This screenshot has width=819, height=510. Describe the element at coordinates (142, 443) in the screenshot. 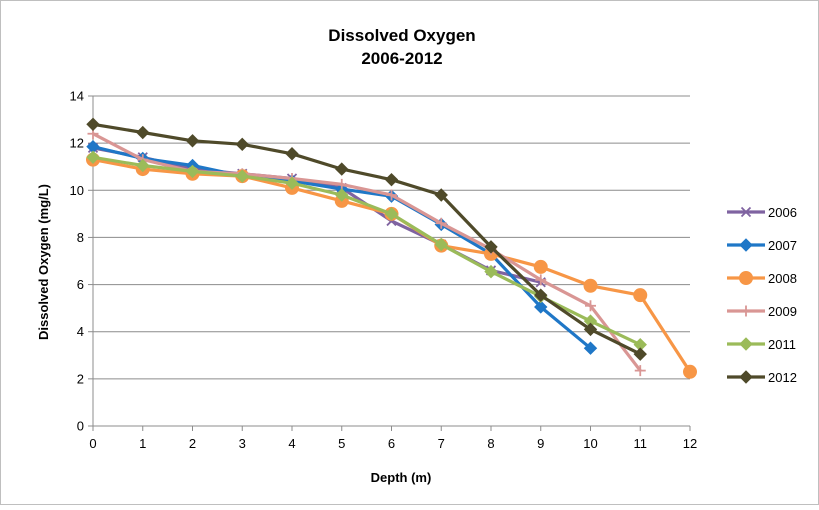

I see `x-tick-label: 1` at that location.